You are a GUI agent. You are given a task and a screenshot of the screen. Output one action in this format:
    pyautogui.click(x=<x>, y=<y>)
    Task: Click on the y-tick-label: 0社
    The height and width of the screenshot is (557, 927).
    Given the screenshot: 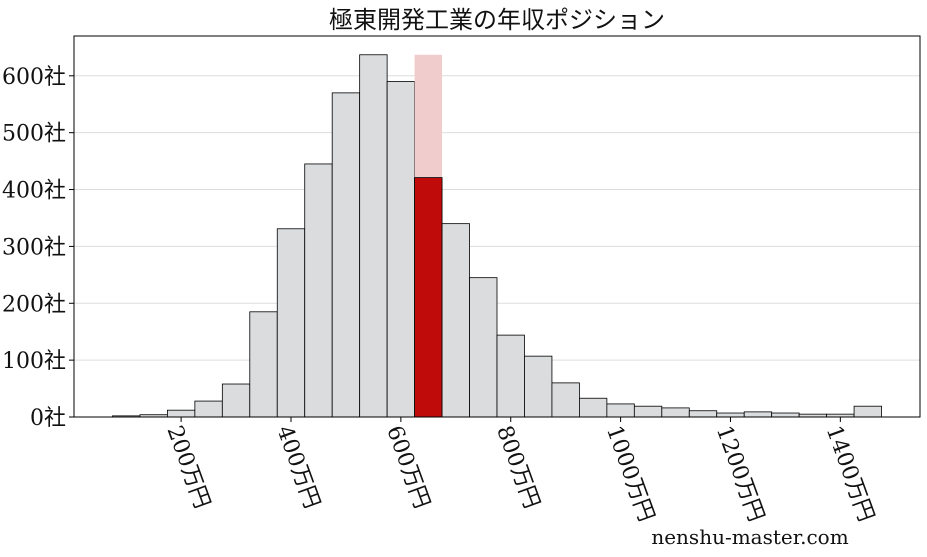 What is the action you would take?
    pyautogui.click(x=48, y=418)
    